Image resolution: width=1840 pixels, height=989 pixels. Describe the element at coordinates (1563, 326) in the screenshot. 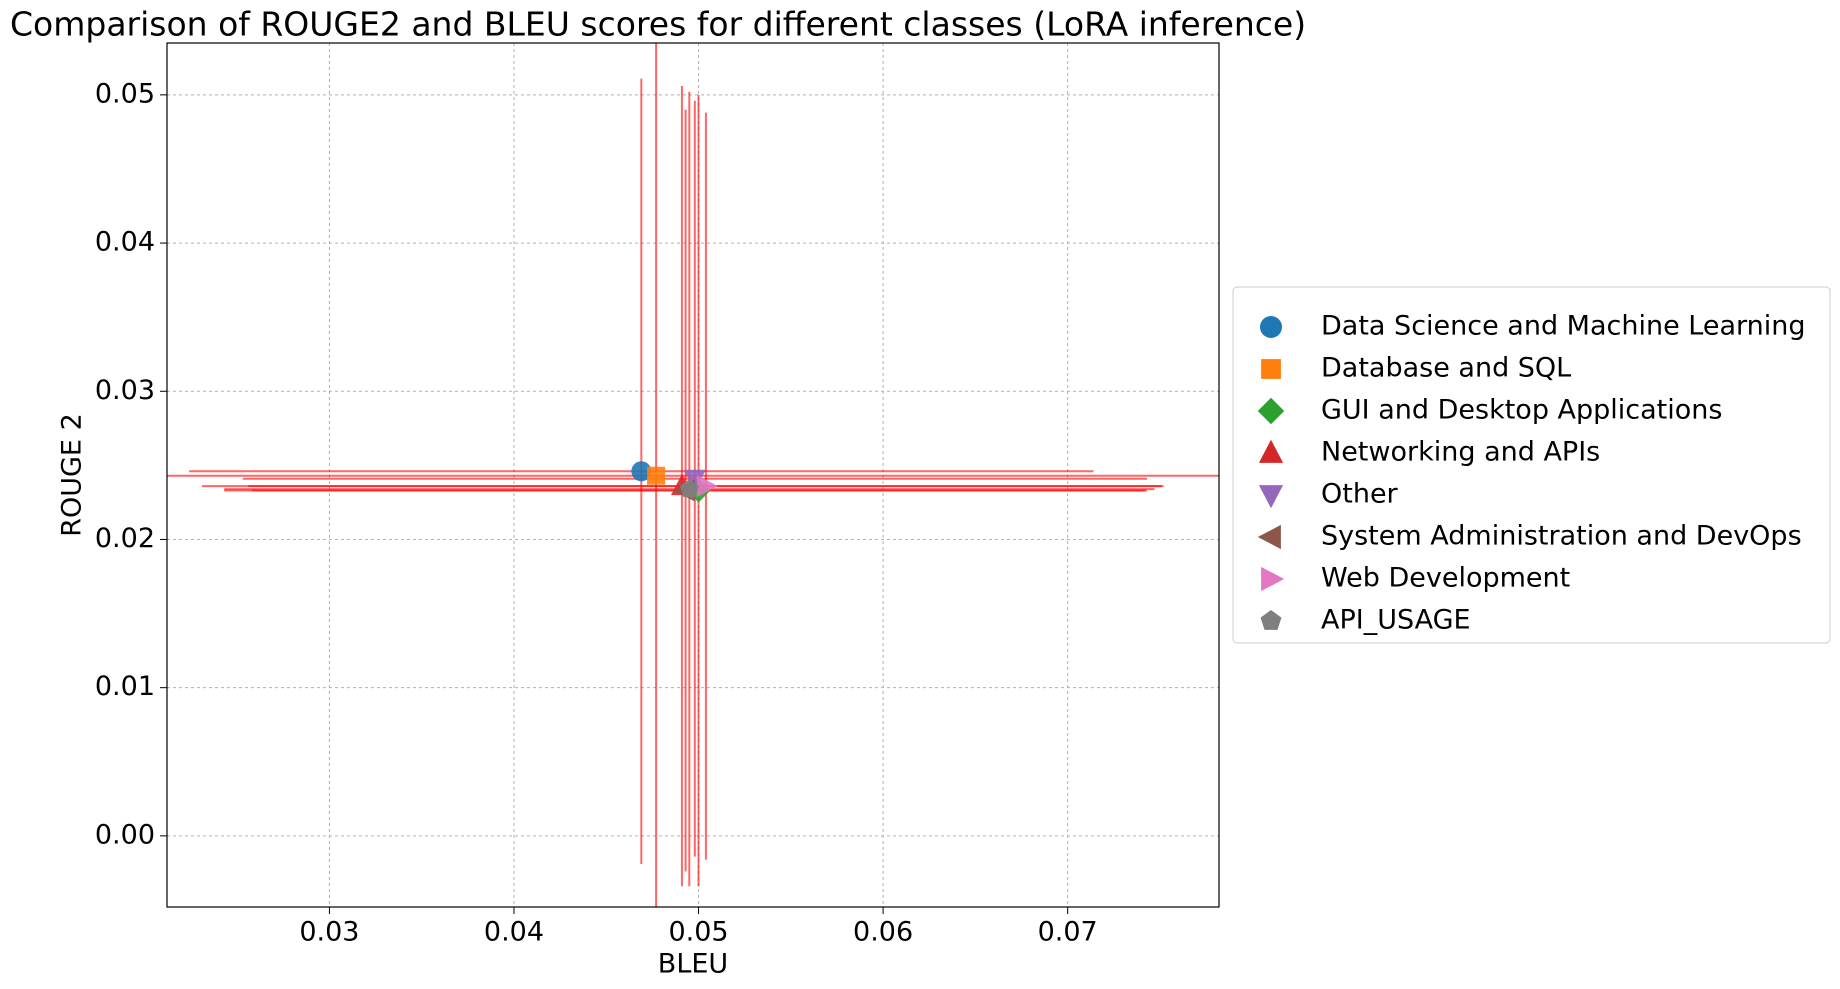

I see `legend-label: Data Science and Machine Learning` at that location.